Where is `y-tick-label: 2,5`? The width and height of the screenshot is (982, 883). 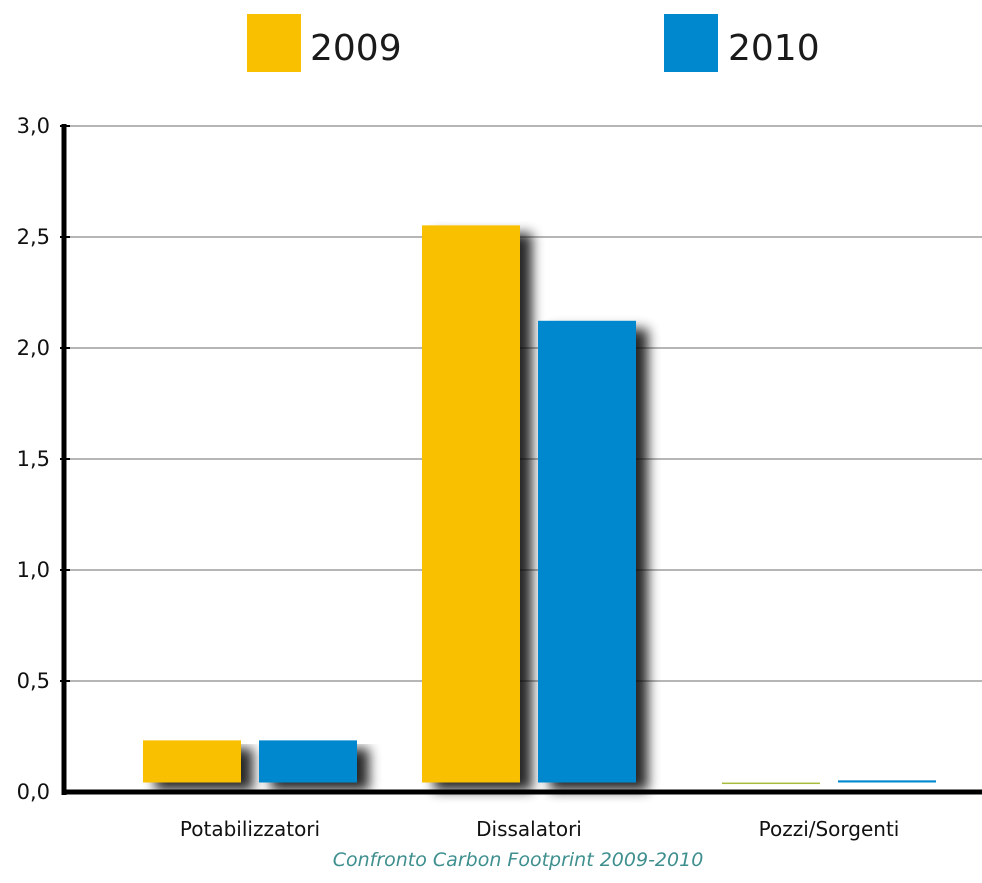 y-tick-label: 2,5 is located at coordinates (33, 237).